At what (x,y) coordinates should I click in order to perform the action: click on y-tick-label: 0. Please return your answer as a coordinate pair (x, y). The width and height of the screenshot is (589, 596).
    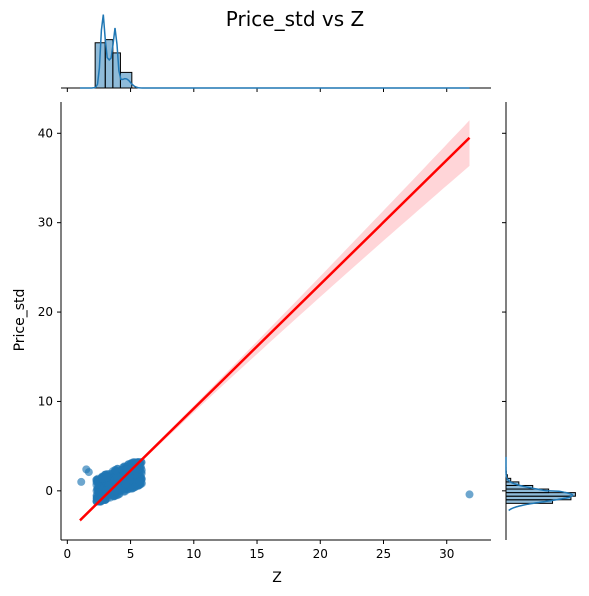
    Looking at the image, I should click on (49, 491).